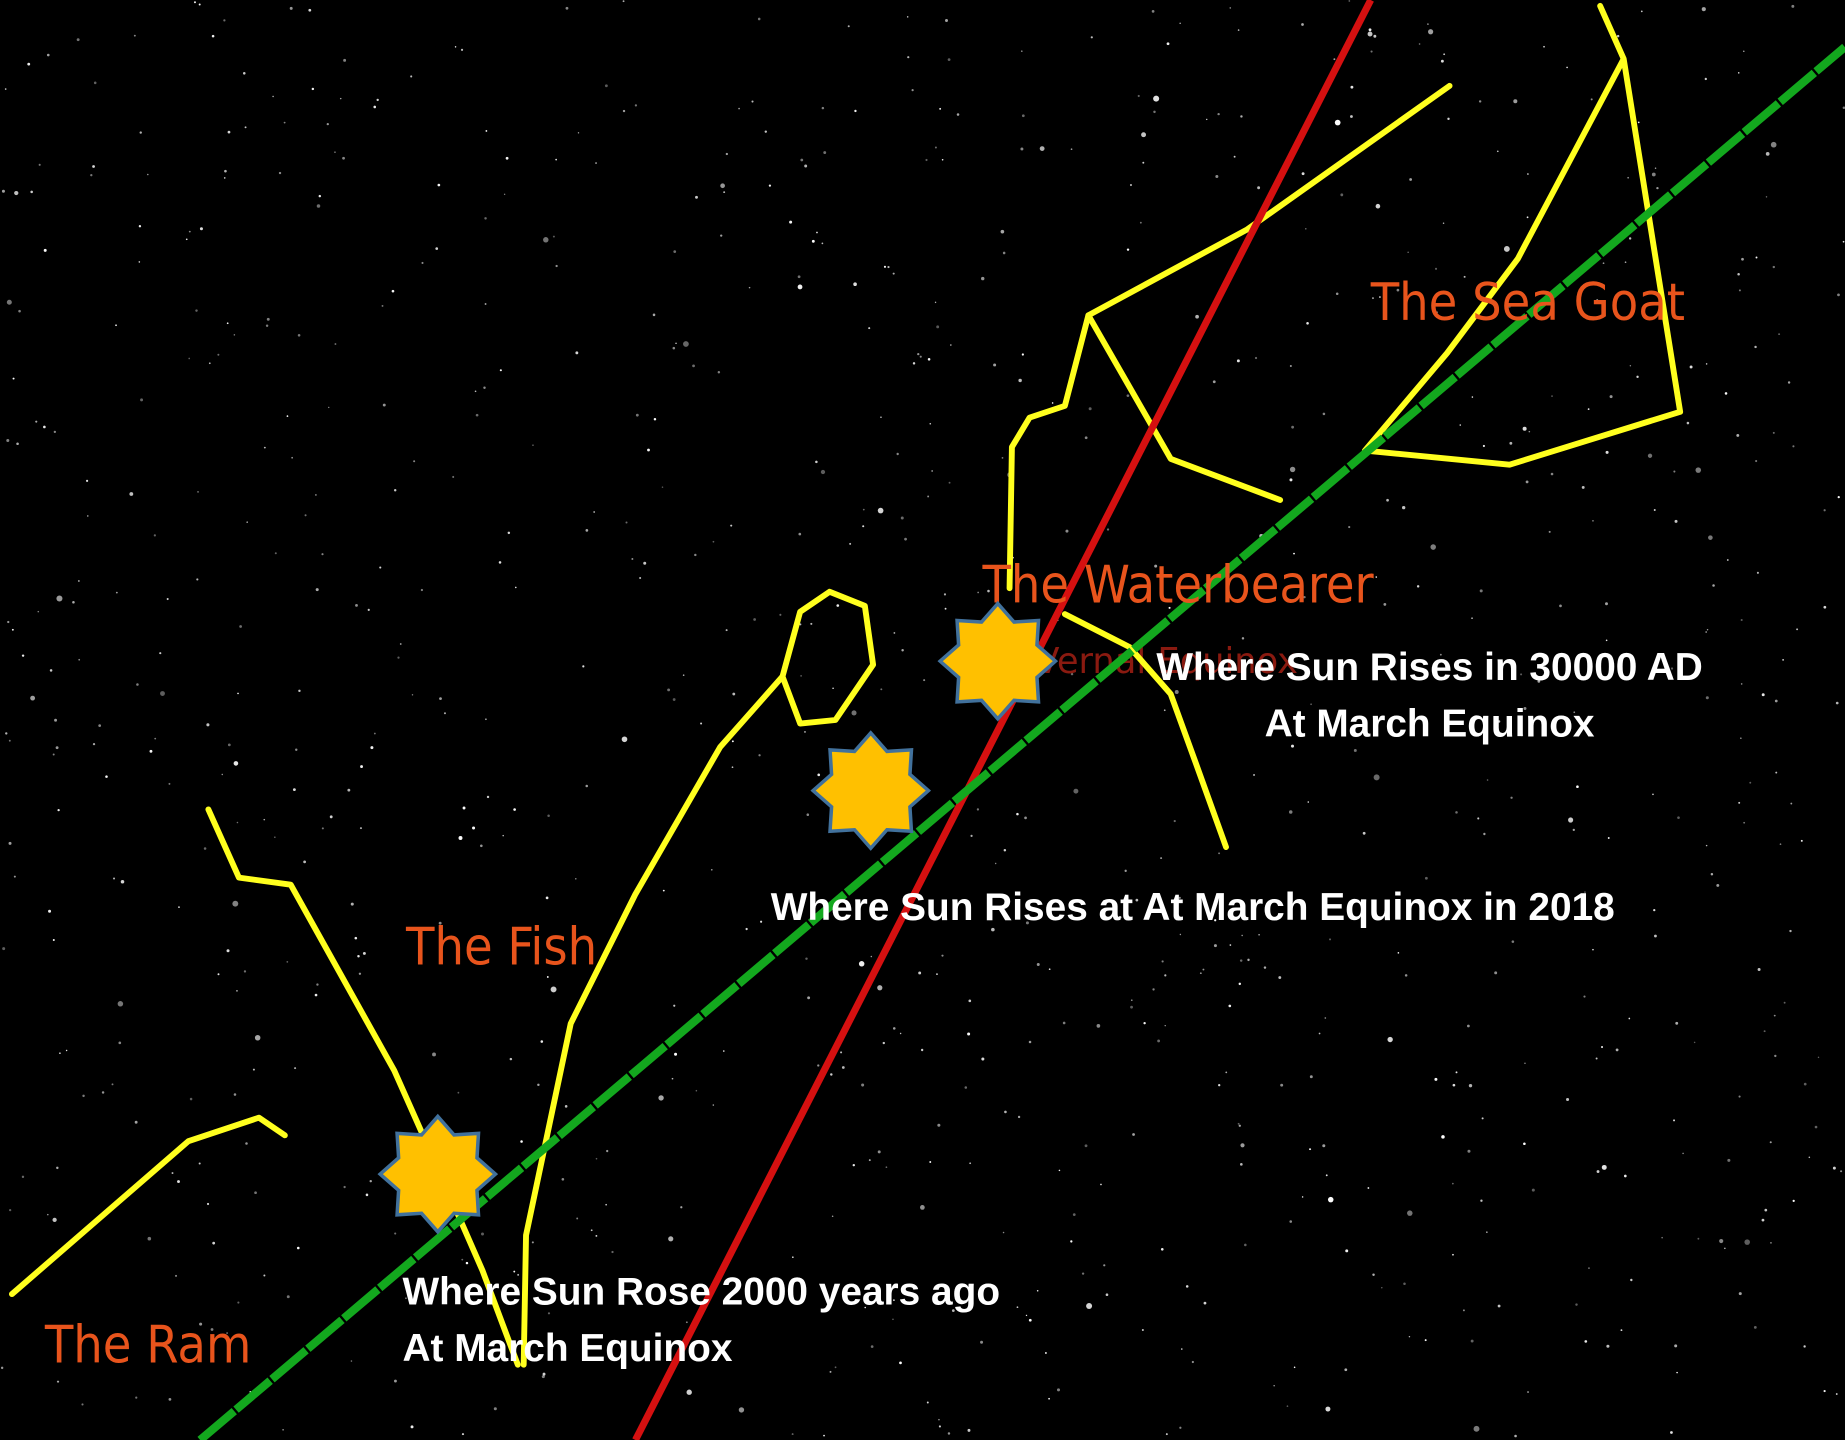 The image size is (1845, 1440). I want to click on constellation-label: The Sea Goat, so click(1527, 303).